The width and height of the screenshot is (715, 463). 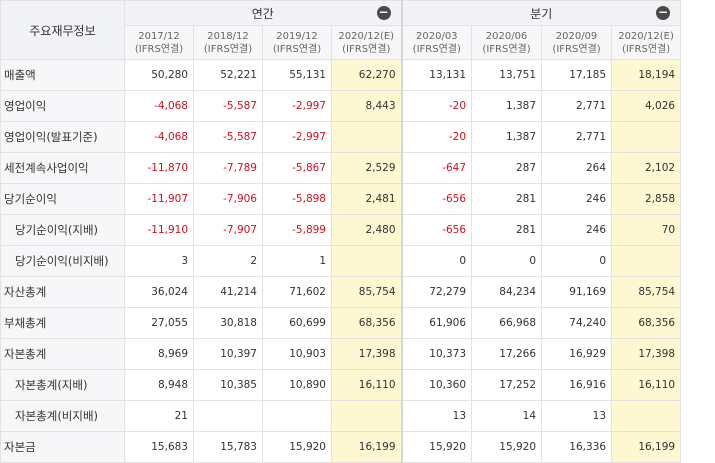 I want to click on table-cell: 15,920, so click(x=436, y=447).